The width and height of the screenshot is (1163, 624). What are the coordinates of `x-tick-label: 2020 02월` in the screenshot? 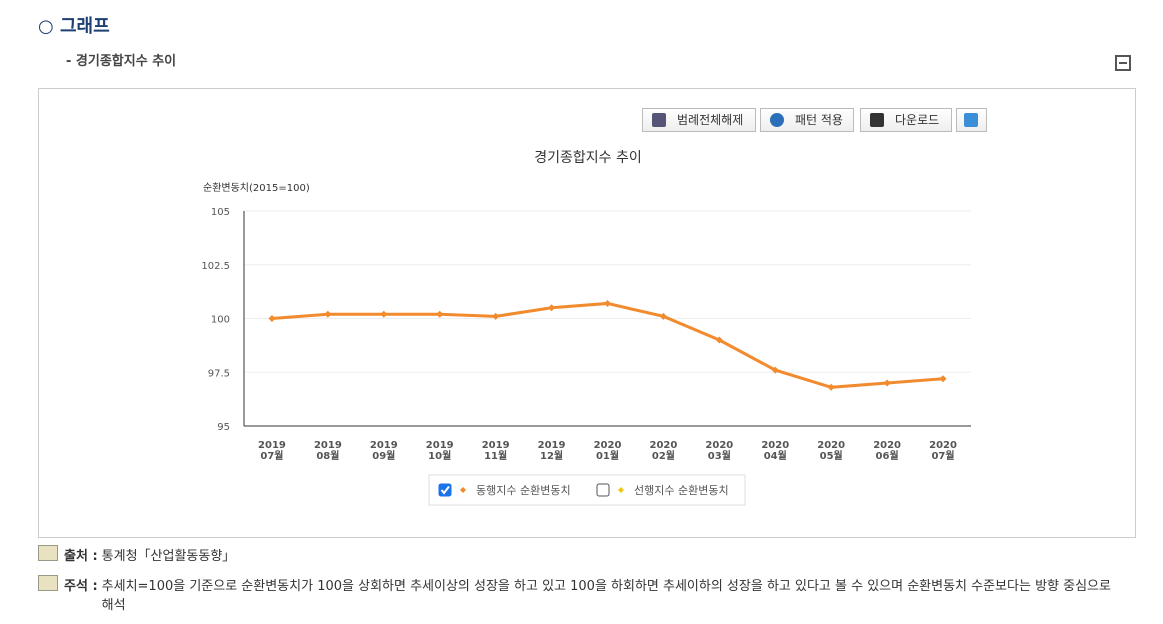 It's located at (664, 451).